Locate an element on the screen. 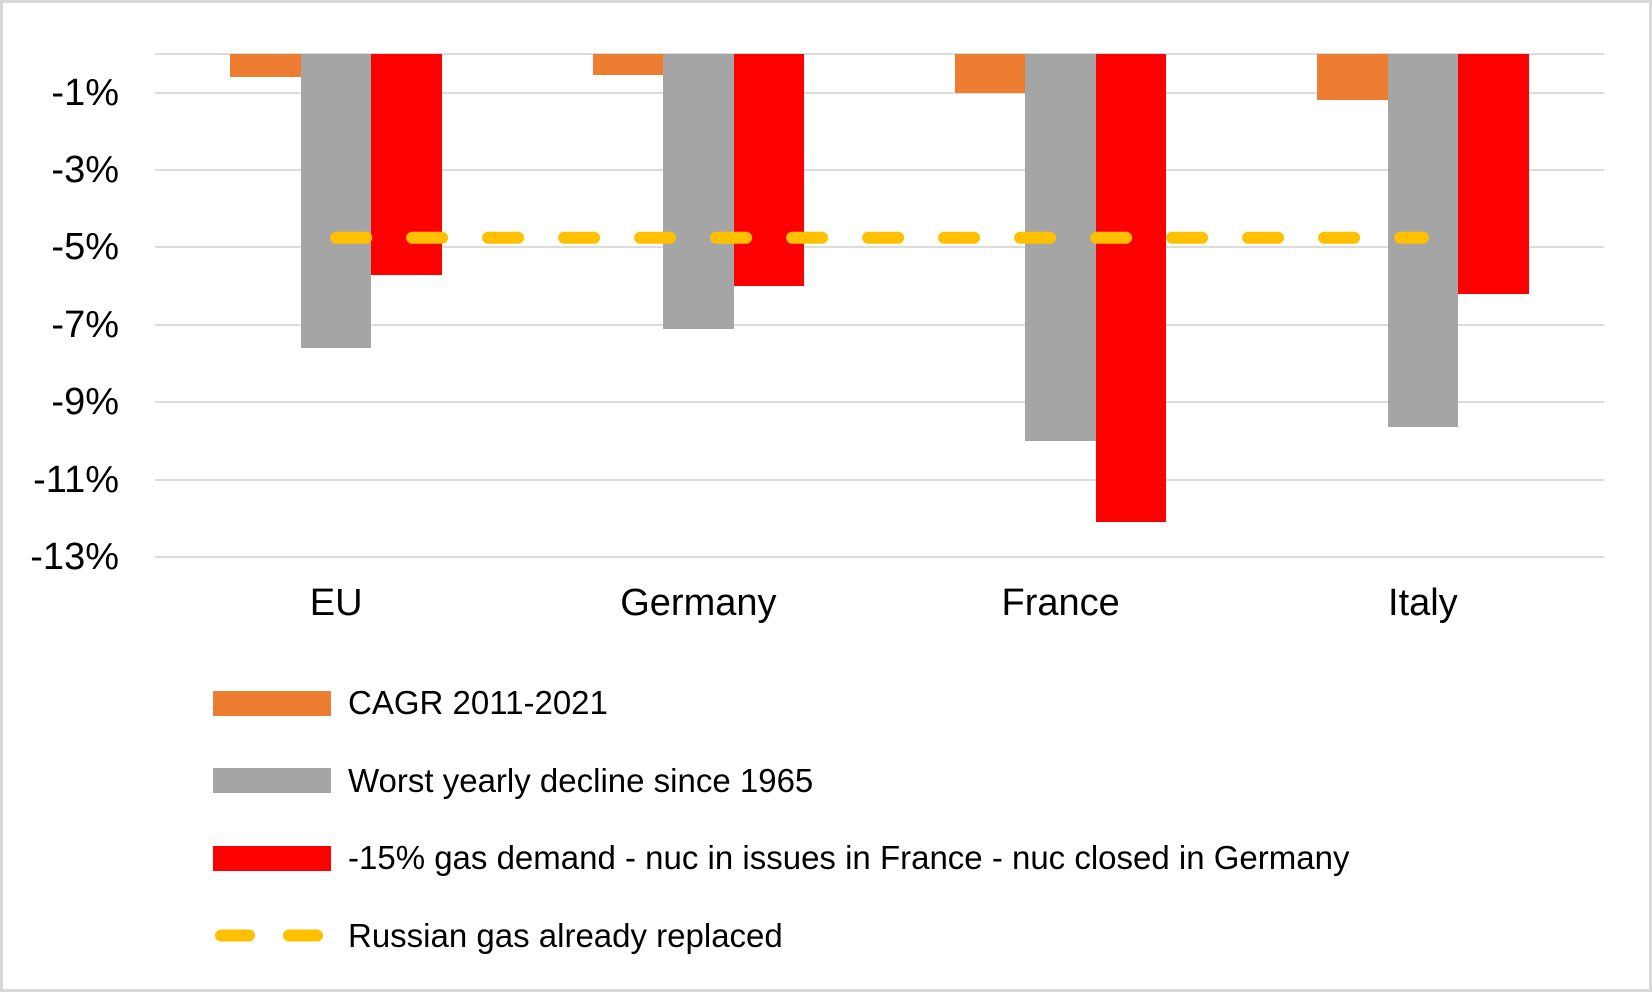 The width and height of the screenshot is (1652, 992). legend-item-worst-yearly-decline-since-1965: Worst yearly decline since 1965 is located at coordinates (513, 780).